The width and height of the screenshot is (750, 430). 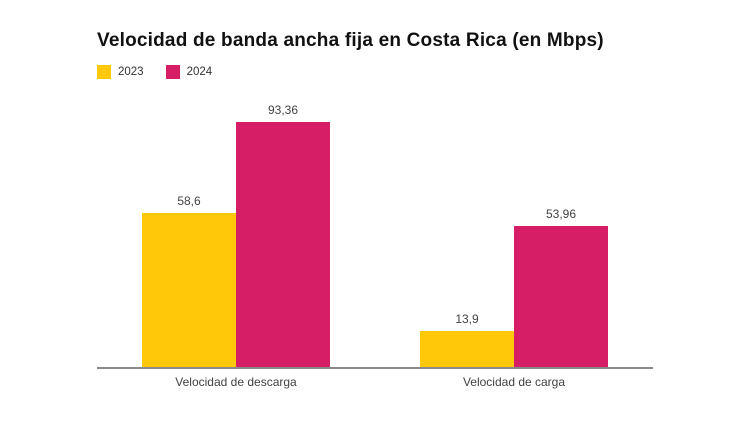 What do you see at coordinates (104, 72) in the screenshot?
I see `legend-swatch-2023-icon` at bounding box center [104, 72].